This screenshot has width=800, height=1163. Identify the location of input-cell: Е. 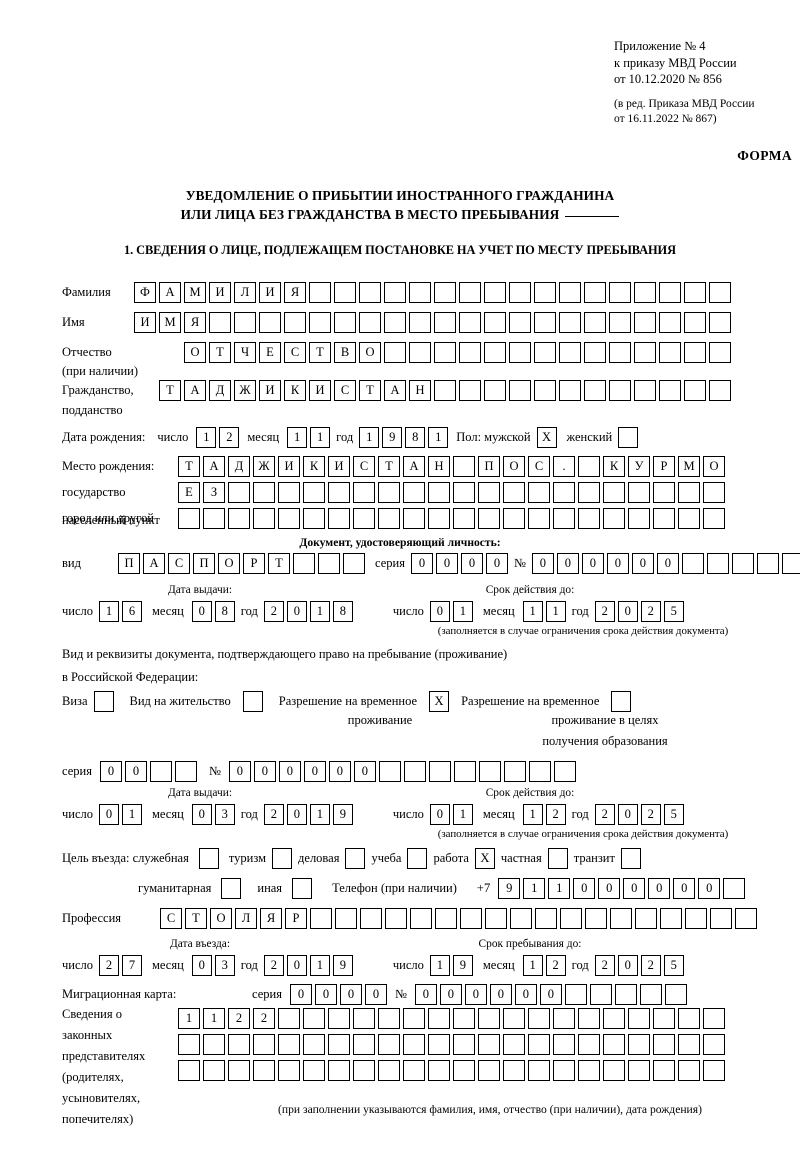
(189, 492).